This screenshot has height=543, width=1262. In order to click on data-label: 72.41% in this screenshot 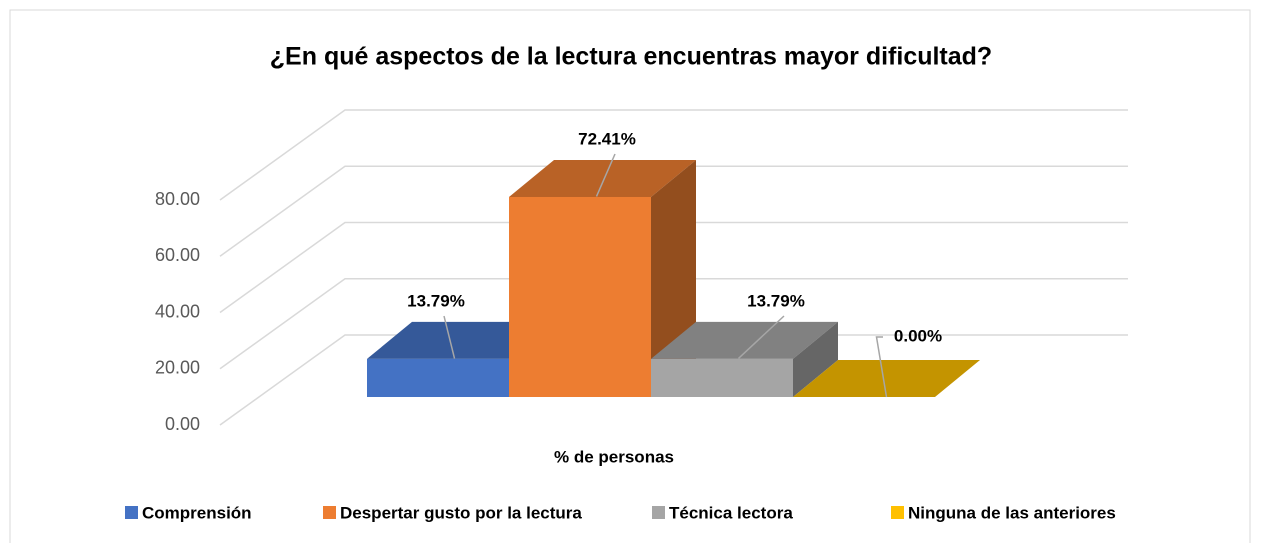, I will do `click(607, 138)`.